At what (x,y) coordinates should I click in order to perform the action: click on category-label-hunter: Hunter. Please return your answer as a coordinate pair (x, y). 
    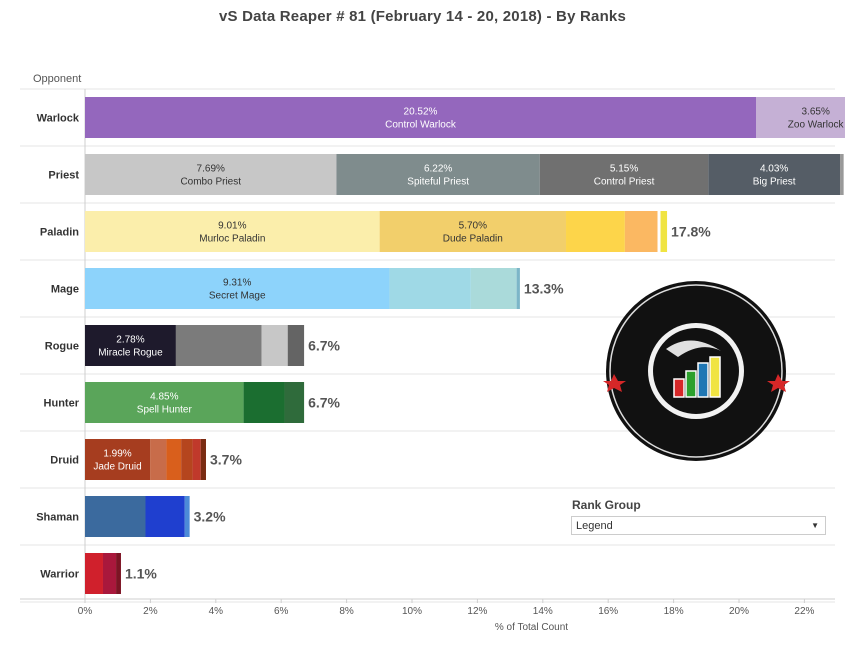
    Looking at the image, I should click on (62, 404).